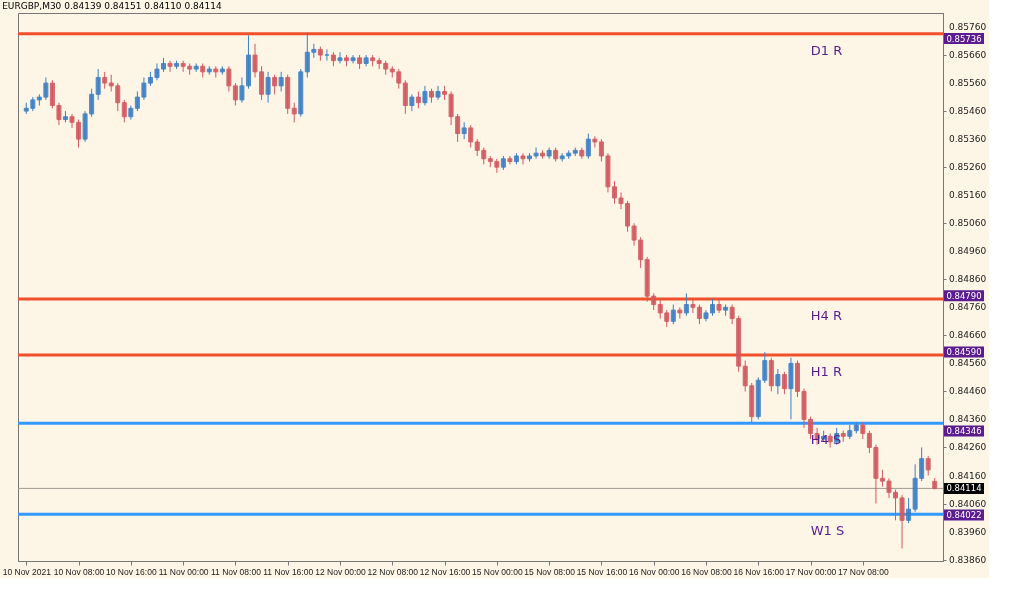 The height and width of the screenshot is (591, 1024). Describe the element at coordinates (964, 295) in the screenshot. I see `text: 0.84790` at that location.